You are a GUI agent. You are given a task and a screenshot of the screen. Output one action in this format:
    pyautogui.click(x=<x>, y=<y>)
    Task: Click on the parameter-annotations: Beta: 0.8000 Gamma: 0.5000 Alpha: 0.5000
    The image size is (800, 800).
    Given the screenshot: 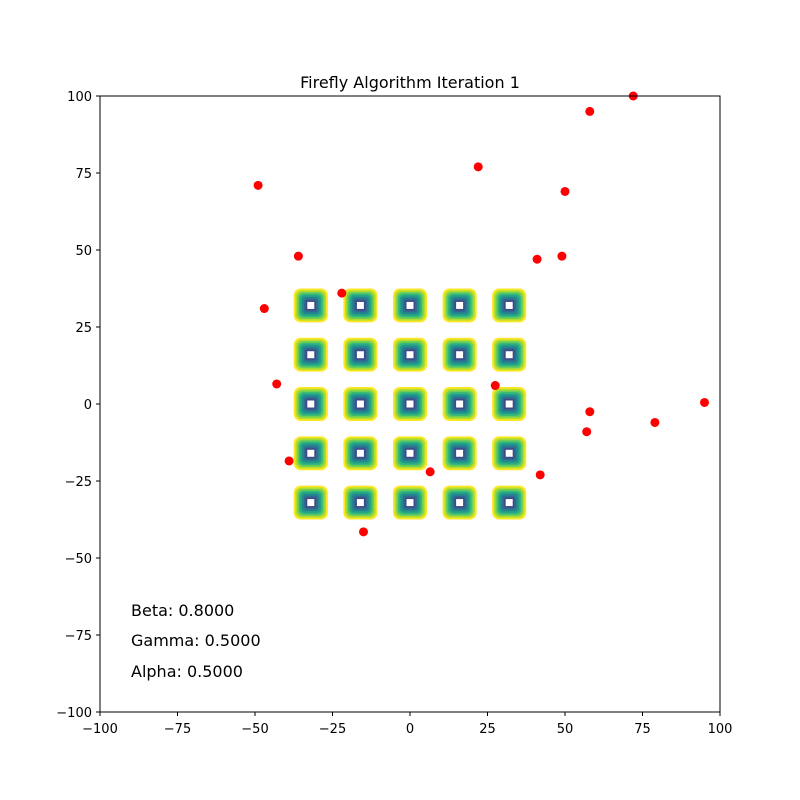 What is the action you would take?
    pyautogui.click(x=196, y=641)
    